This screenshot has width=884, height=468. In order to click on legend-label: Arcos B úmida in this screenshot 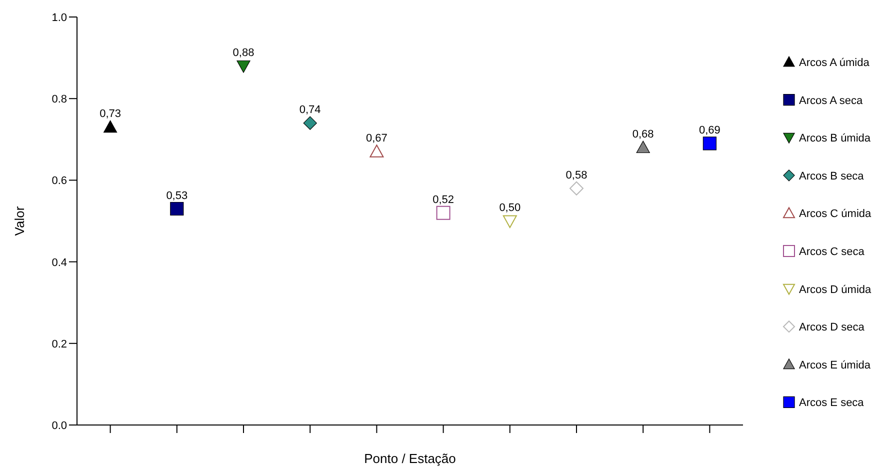, I will do `click(835, 138)`.